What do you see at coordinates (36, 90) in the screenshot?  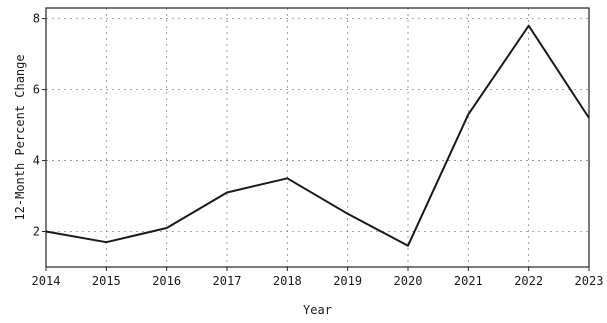 I see `y-tick-label: 6` at bounding box center [36, 90].